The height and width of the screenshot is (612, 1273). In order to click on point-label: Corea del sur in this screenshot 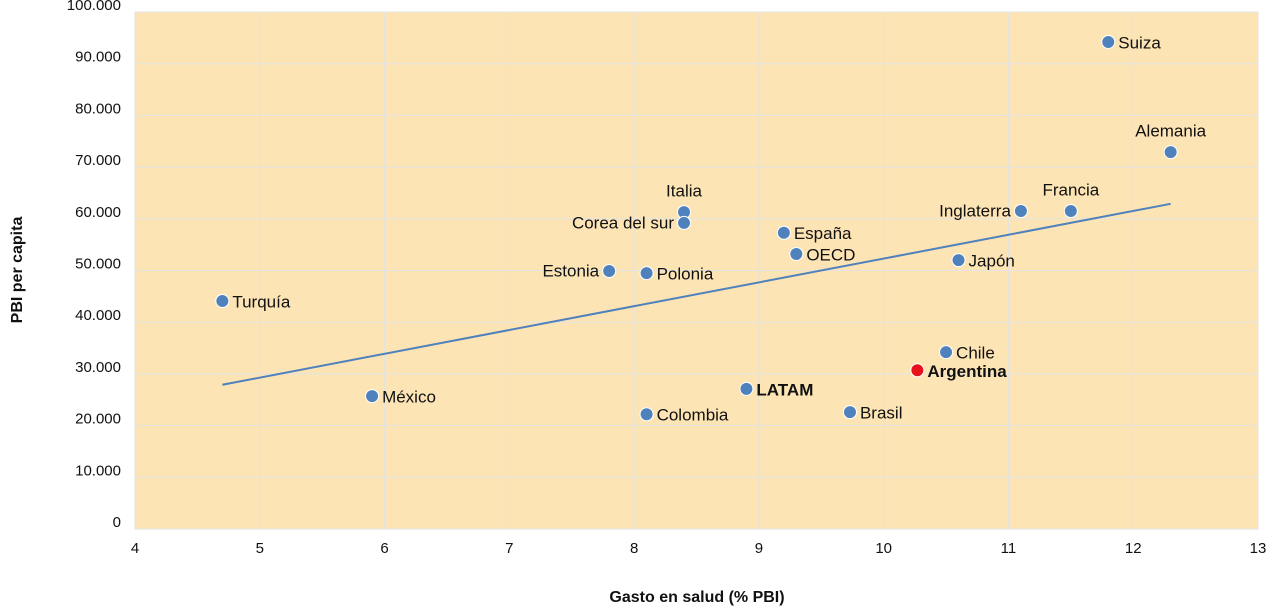, I will do `click(623, 222)`.